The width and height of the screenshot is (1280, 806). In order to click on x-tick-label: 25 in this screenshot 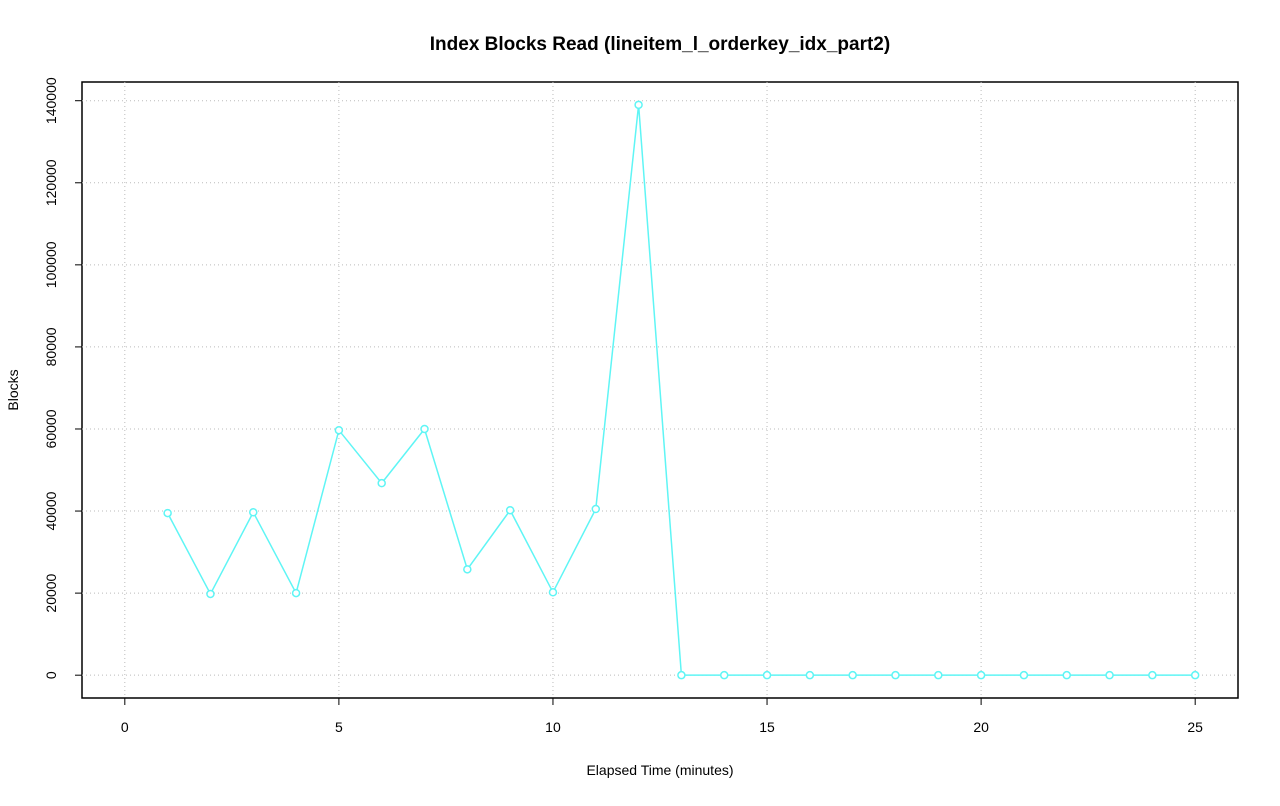, I will do `click(1195, 727)`.